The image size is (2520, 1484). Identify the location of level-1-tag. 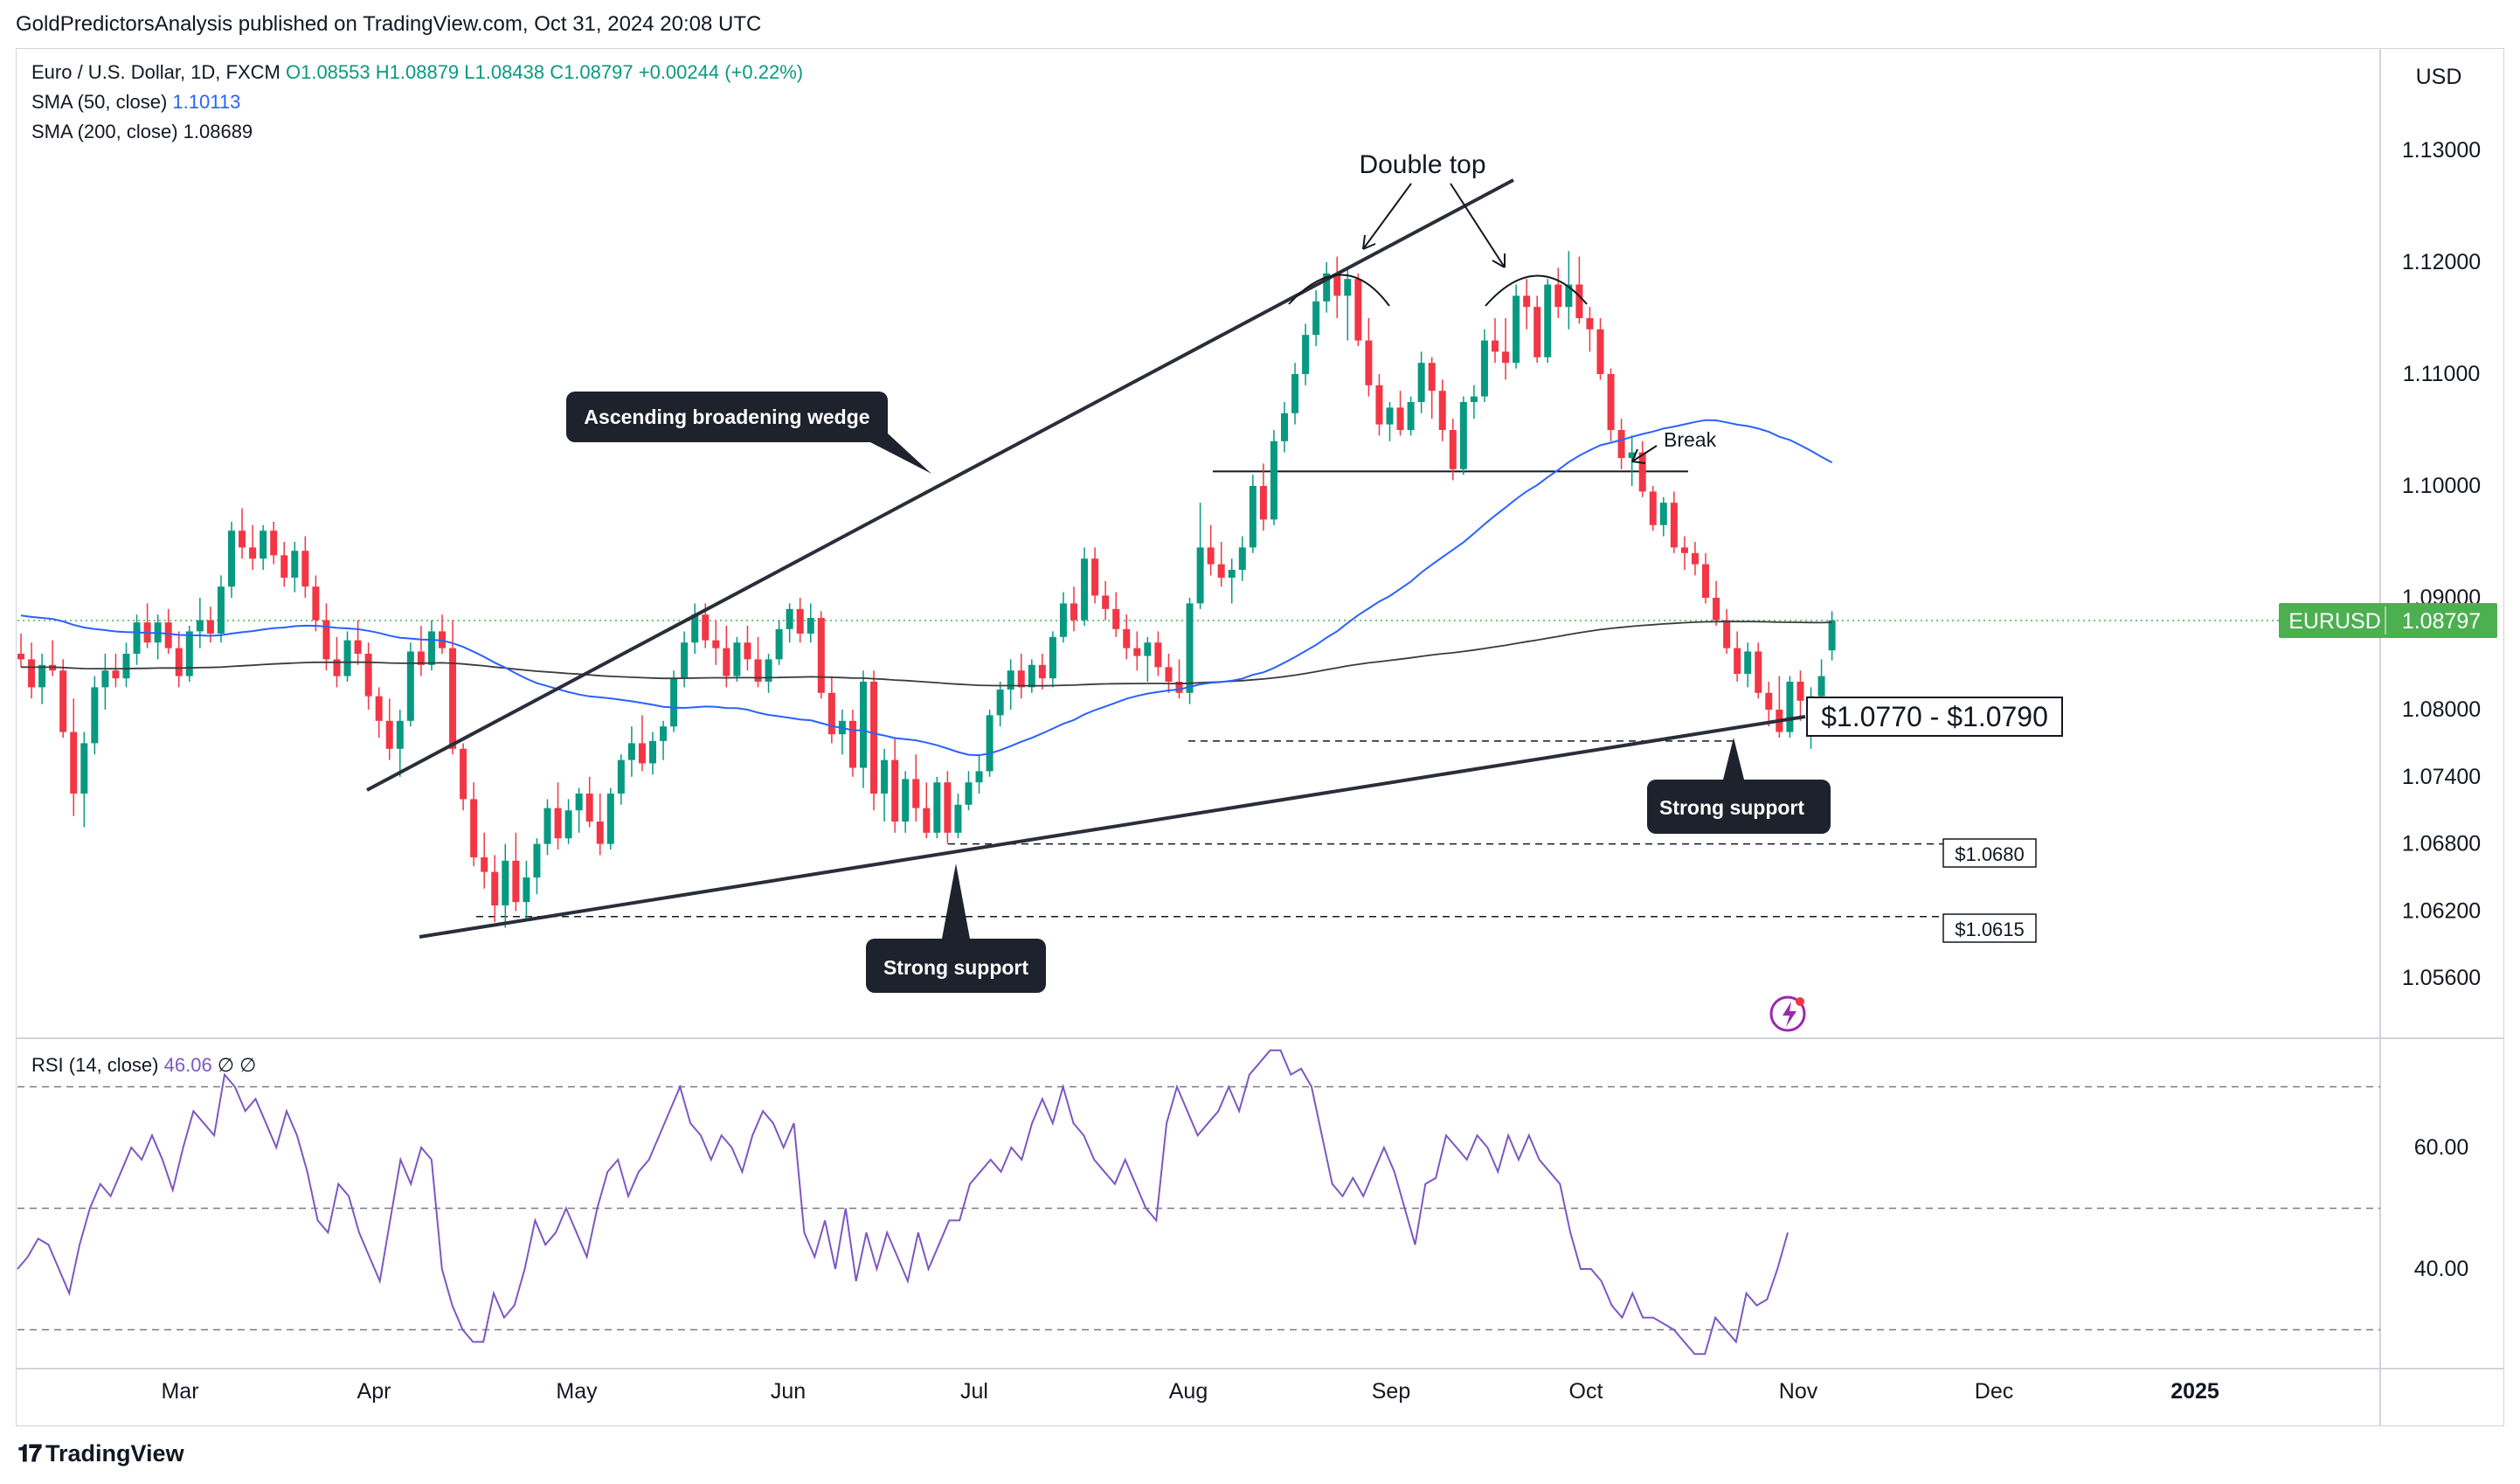
(1989, 853).